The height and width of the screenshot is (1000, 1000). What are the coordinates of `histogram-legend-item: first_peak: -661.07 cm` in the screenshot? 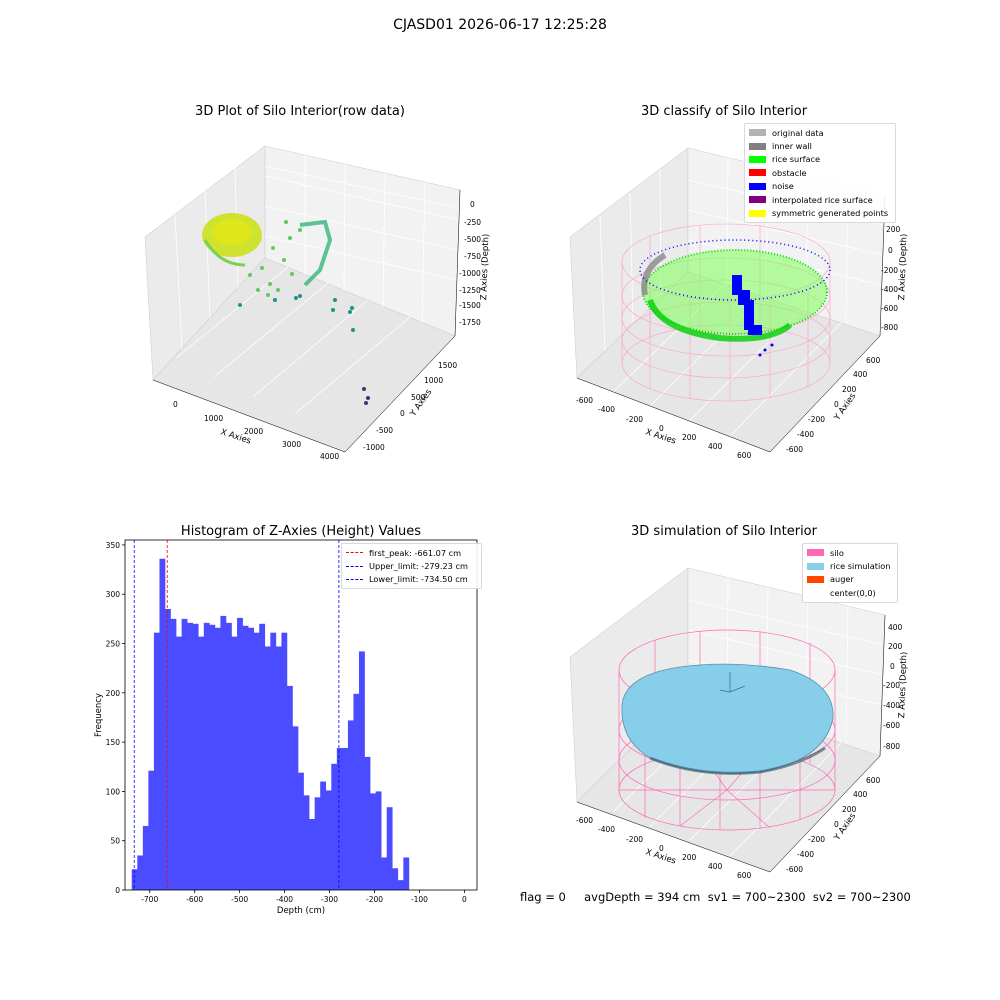 It's located at (411, 552).